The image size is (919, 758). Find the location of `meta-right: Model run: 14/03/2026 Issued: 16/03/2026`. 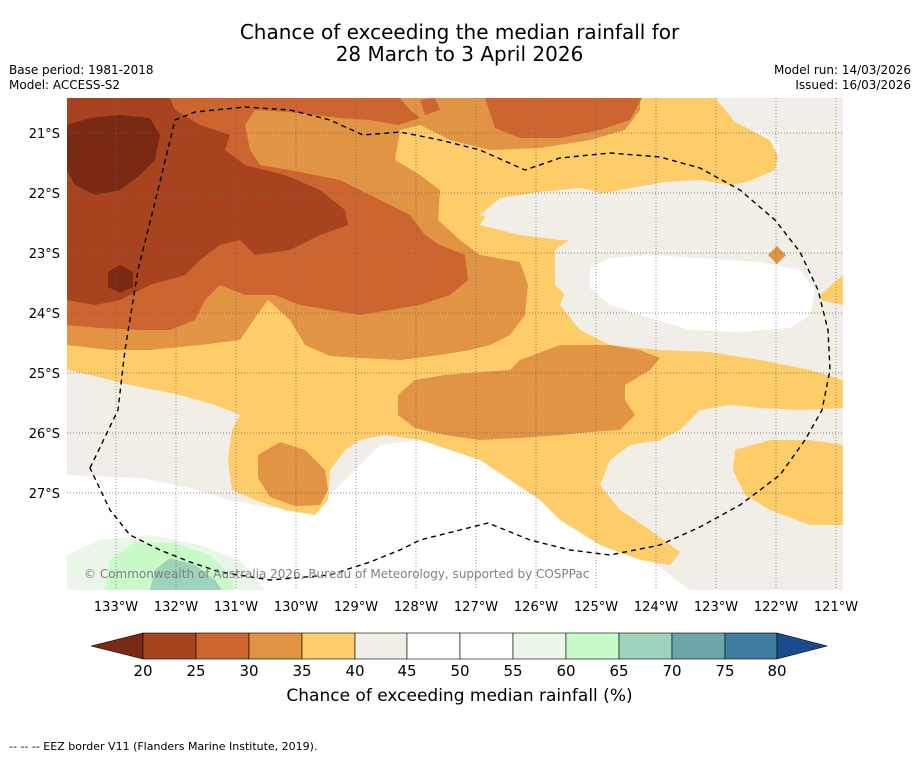

meta-right: Model run: 14/03/2026 Issued: 16/03/2026 is located at coordinates (842, 78).